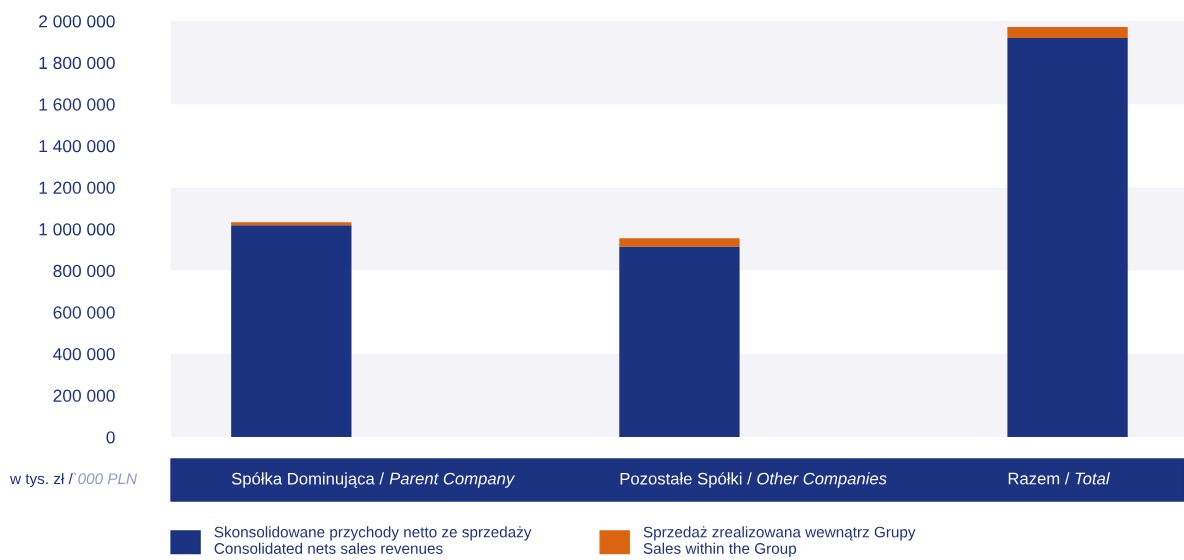 The image size is (1184, 560). I want to click on y-tick-label: 400 000, so click(84, 354).